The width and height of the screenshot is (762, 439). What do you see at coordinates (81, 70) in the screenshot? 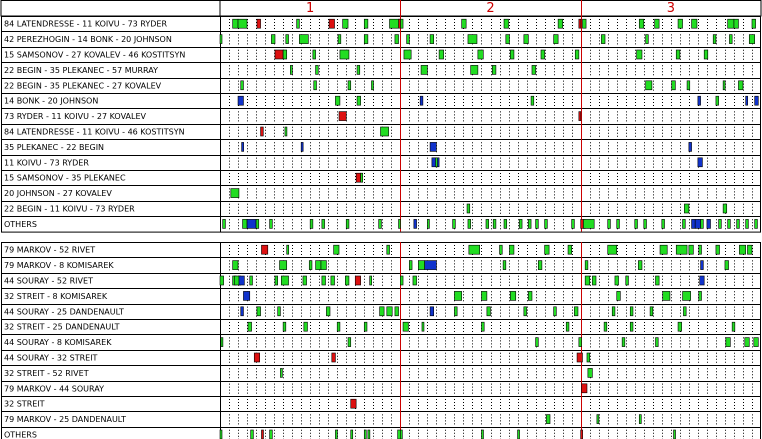
I see `row-label: 22 BEGIN - 35 PLEKANEC - 57 MURRAY` at bounding box center [81, 70].